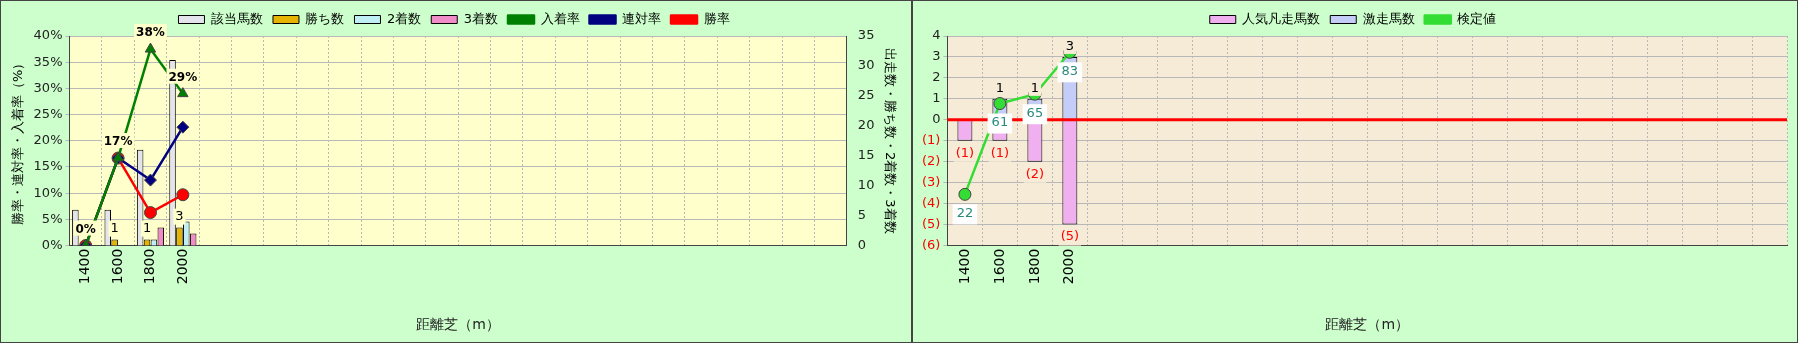  Describe the element at coordinates (560, 18) in the screenshot. I see `legend-label: 入着率` at that location.